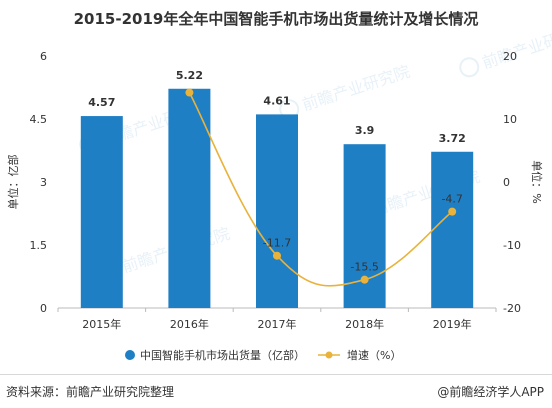  I want to click on y-left-tick-label: 4.5, so click(39, 119).